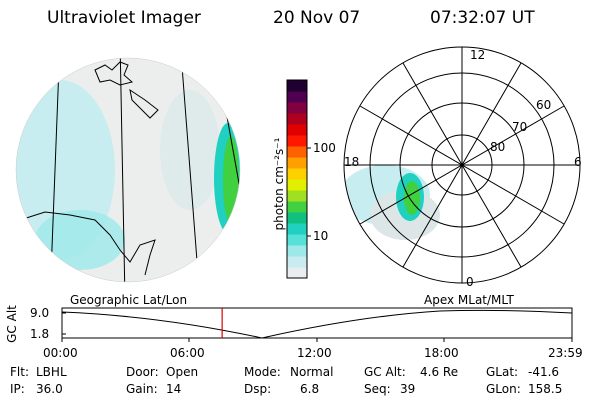 This screenshot has height=400, width=600. What do you see at coordinates (310, 389) in the screenshot?
I see `dsp-value: 6.8` at bounding box center [310, 389].